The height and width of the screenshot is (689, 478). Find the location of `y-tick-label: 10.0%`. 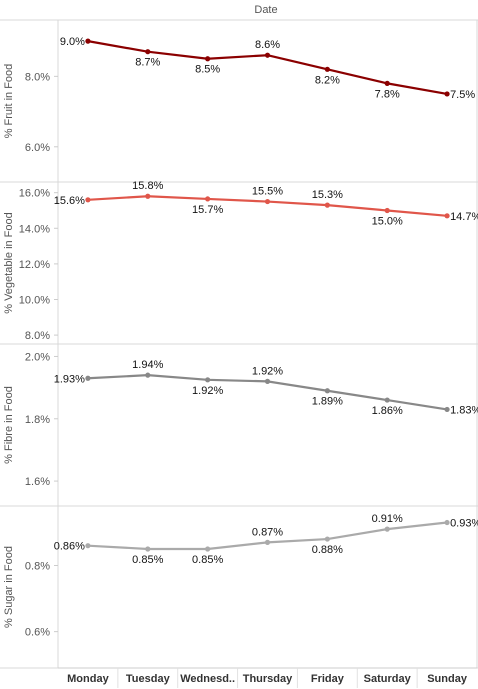

y-tick-label: 10.0% is located at coordinates (34, 300).